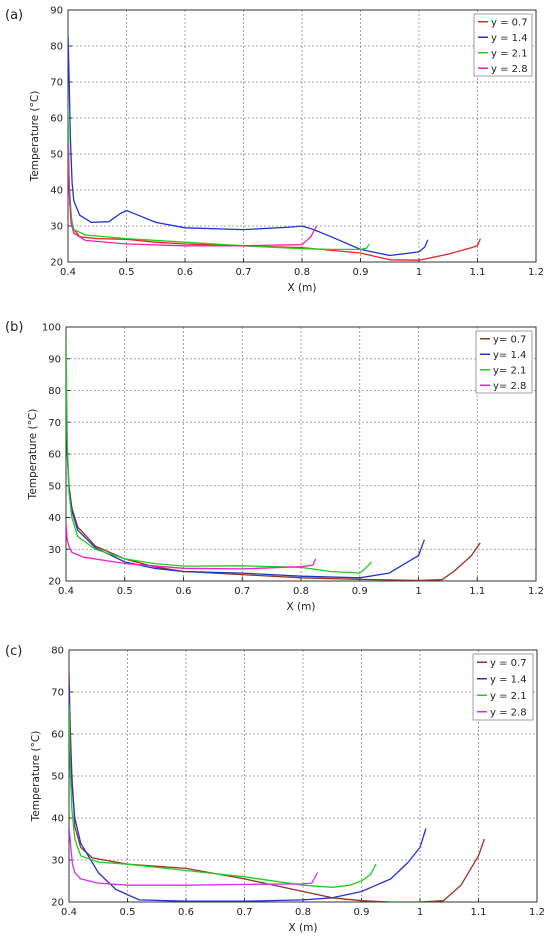 This screenshot has height=940, width=550. What do you see at coordinates (509, 339) in the screenshot?
I see `legend-label: y= 0.7` at bounding box center [509, 339].